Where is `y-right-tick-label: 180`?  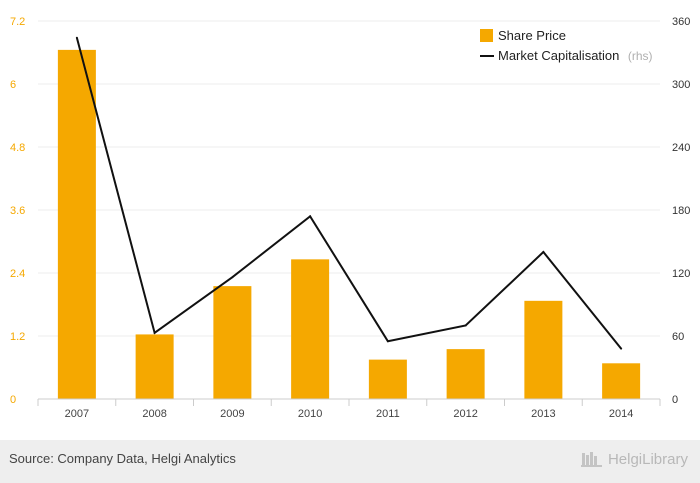 y-right-tick-label: 180 is located at coordinates (681, 211).